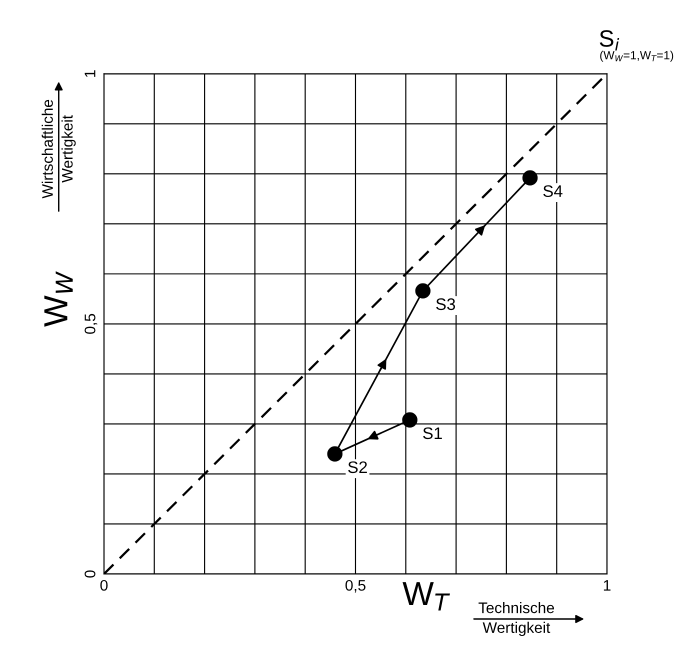 The width and height of the screenshot is (677, 659). I want to click on y-tick-label: 0,5, so click(91, 324).